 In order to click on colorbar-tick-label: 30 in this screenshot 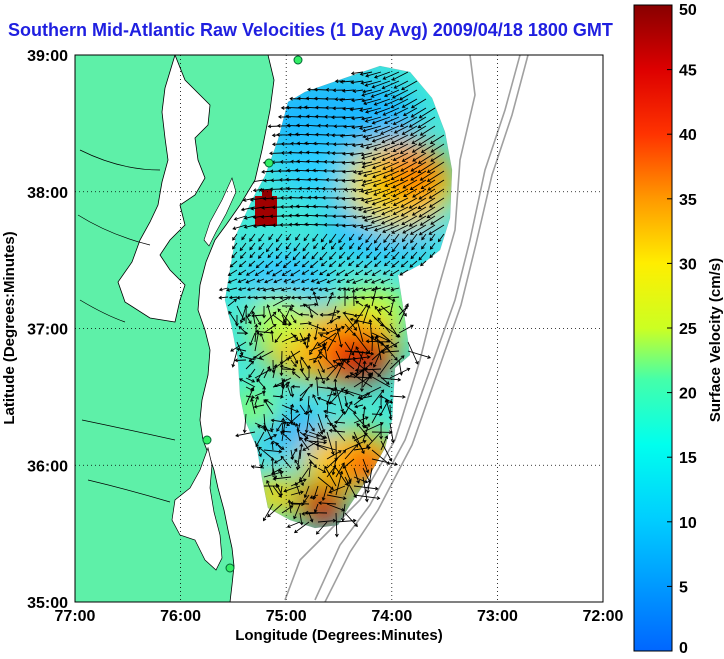, I will do `click(688, 264)`.